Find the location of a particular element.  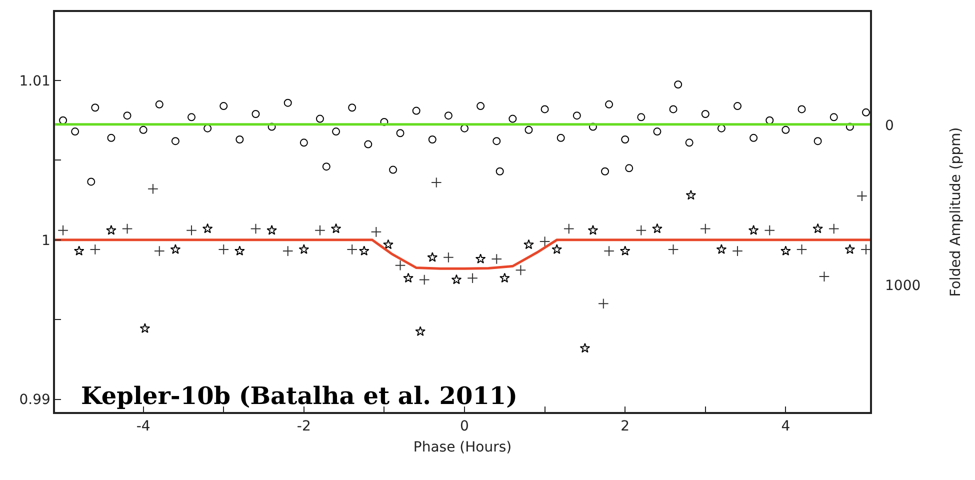

x-tick-label: 4 is located at coordinates (785, 426).